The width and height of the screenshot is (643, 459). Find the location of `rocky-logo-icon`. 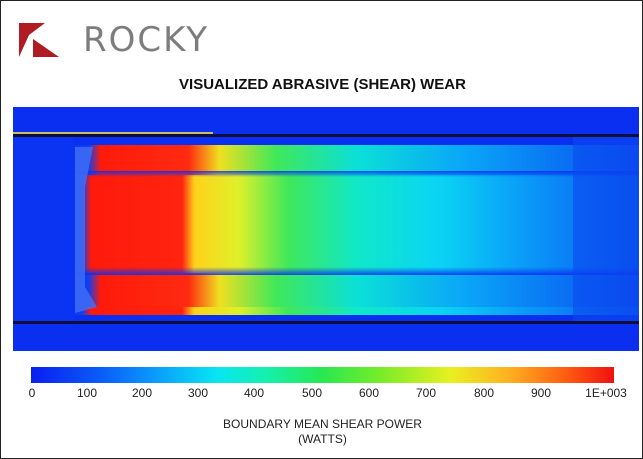

rocky-logo-icon is located at coordinates (39, 40).